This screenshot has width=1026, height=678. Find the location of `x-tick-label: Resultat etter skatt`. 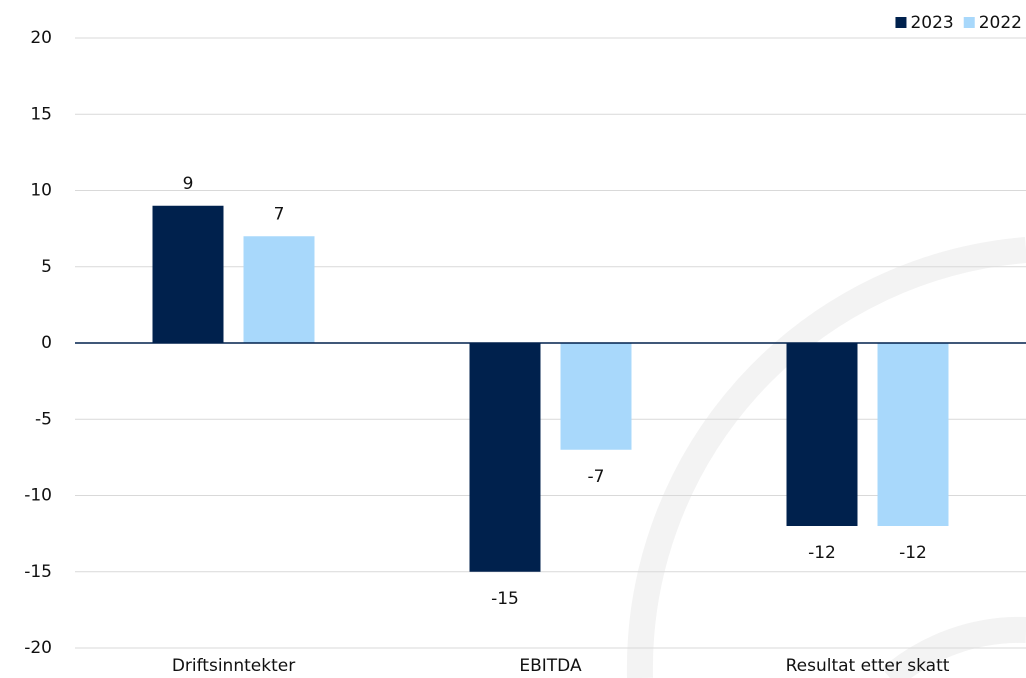

x-tick-label: Resultat etter skatt is located at coordinates (868, 666).